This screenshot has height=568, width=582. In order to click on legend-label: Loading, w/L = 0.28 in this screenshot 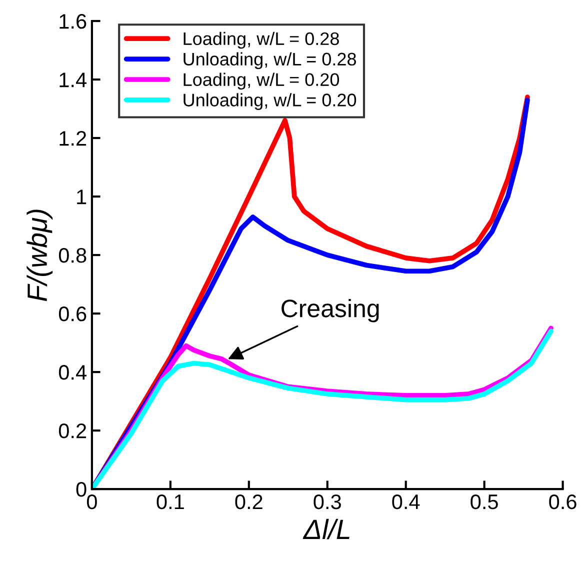, I will do `click(261, 40)`.